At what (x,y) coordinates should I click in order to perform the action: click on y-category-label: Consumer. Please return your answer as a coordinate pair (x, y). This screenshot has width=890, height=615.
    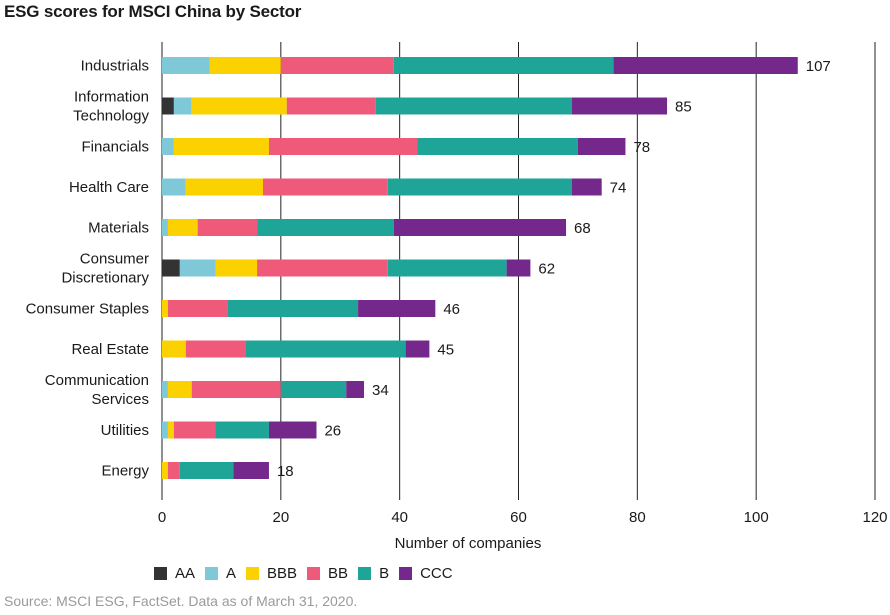
    Looking at the image, I should click on (114, 259).